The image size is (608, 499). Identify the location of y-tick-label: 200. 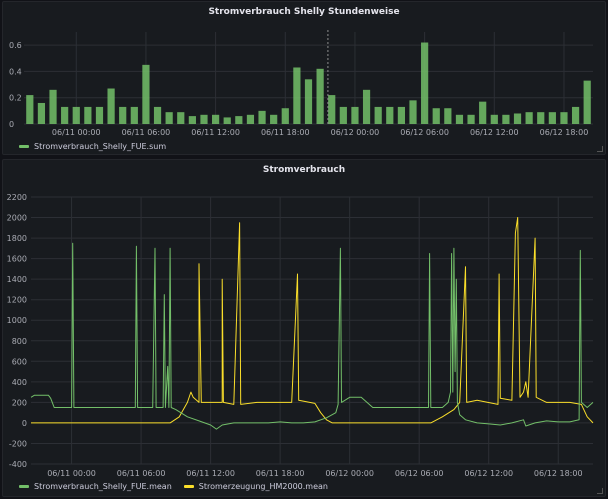
(19, 402).